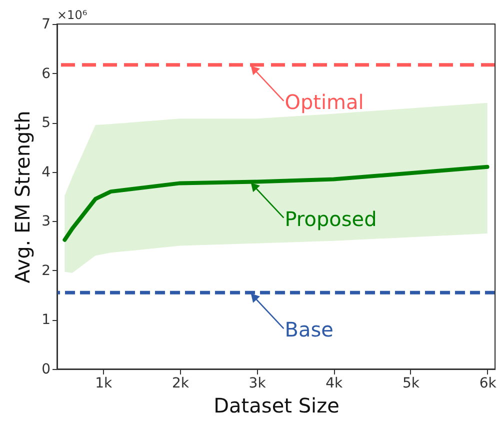  I want to click on x-tick-label: 6k, so click(488, 384).